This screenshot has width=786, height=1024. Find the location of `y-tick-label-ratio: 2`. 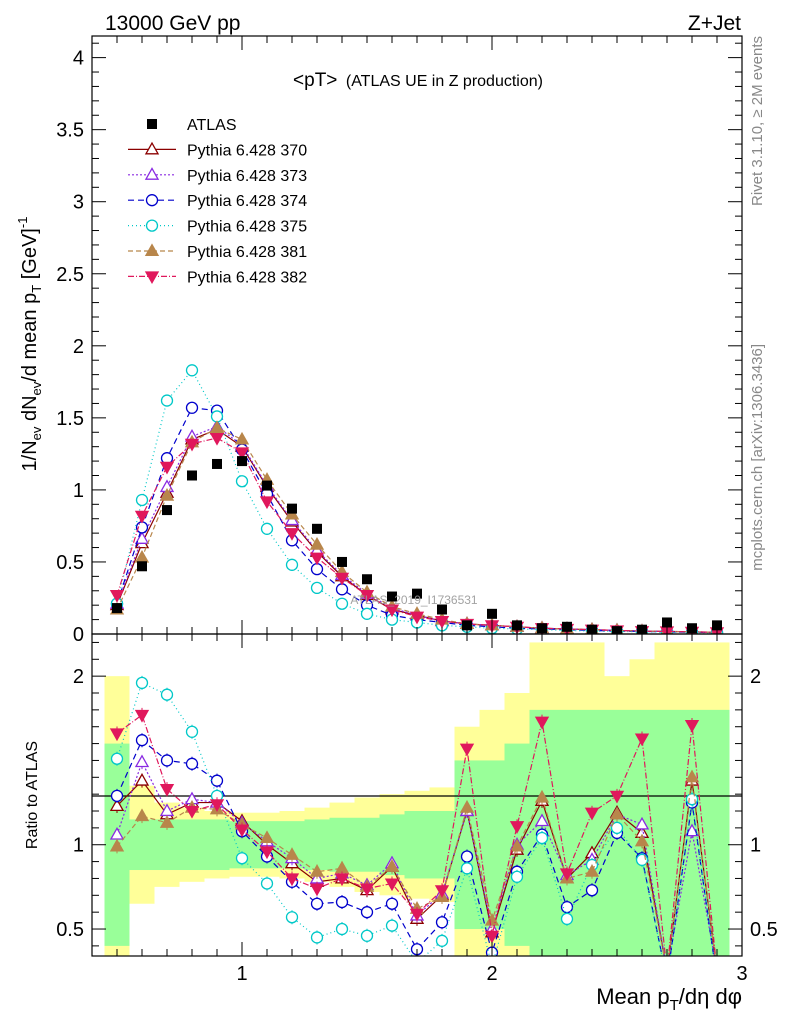

y-tick-label-ratio: 2 is located at coordinates (78, 677).